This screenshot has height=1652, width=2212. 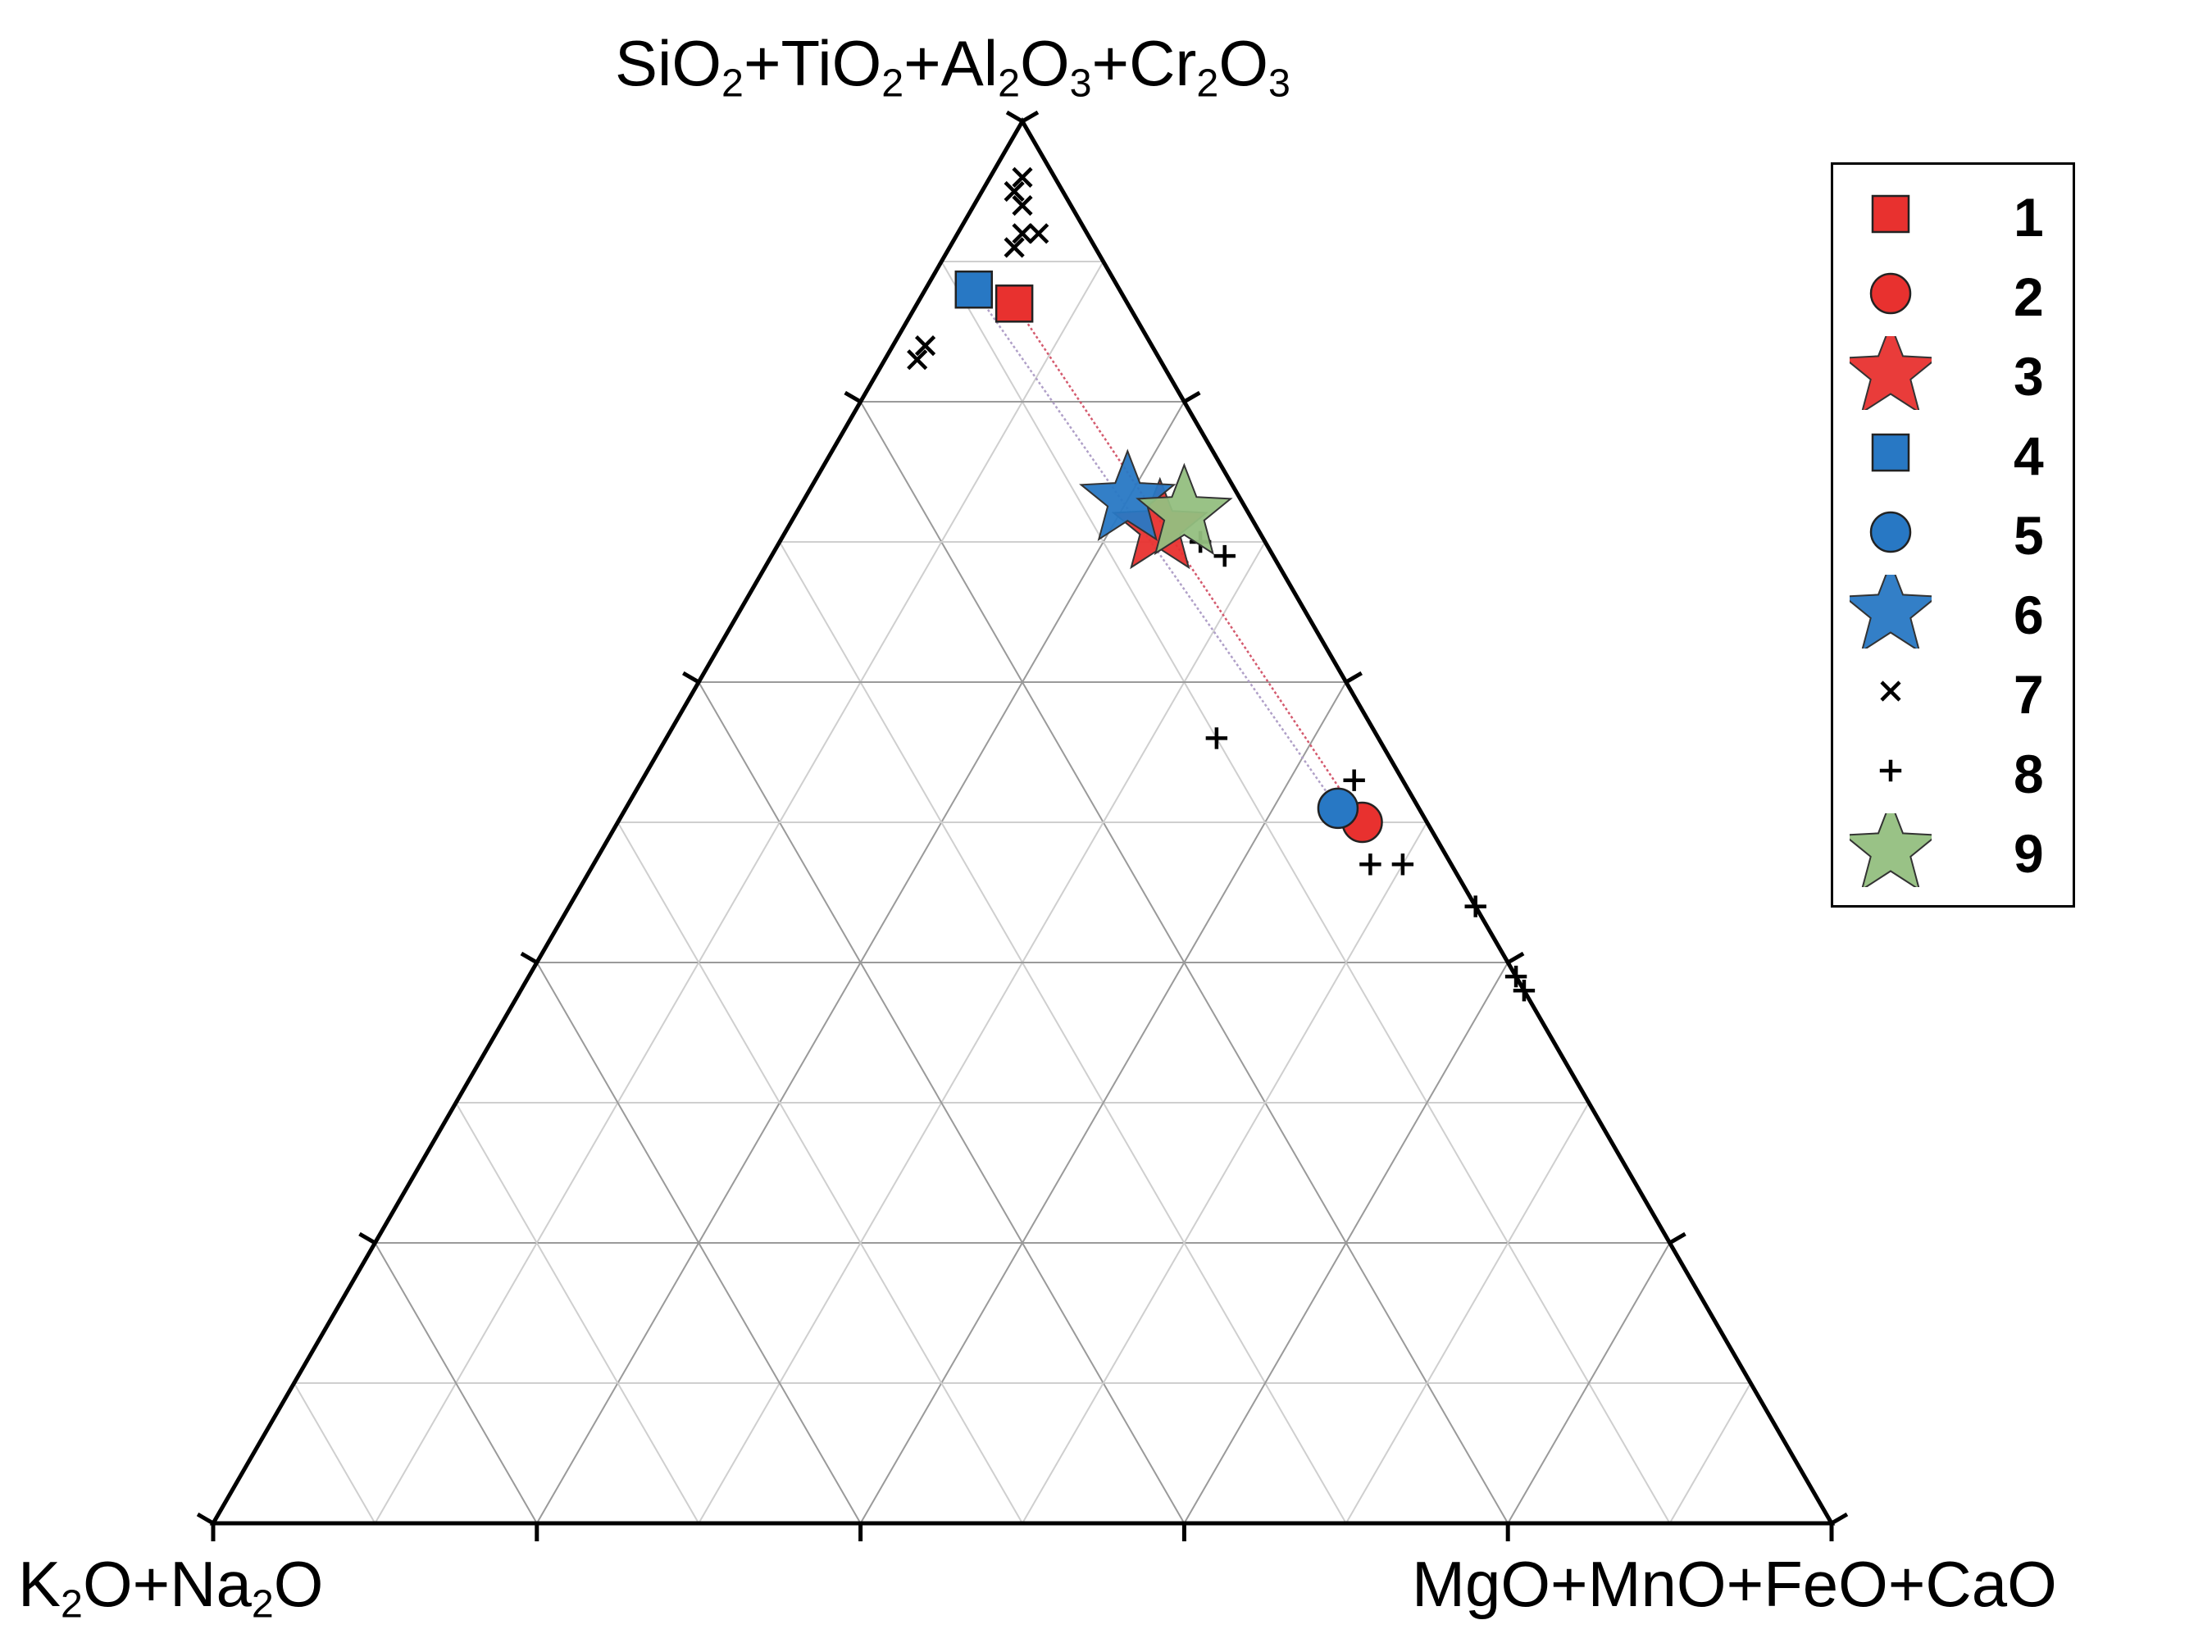 What do you see at coordinates (171, 1587) in the screenshot?
I see `left-apex-label: K2O+Na2O` at bounding box center [171, 1587].